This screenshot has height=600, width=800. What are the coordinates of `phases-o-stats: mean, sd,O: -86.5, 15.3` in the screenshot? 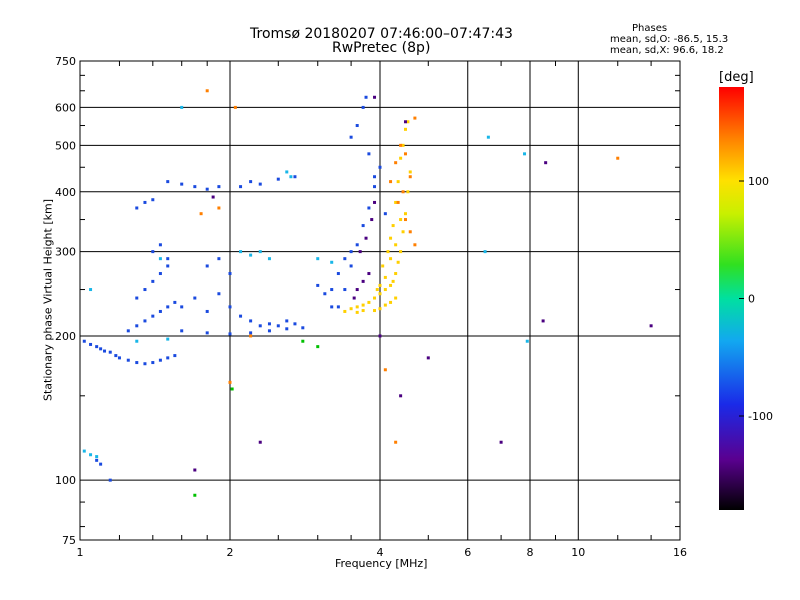 It's located at (669, 39).